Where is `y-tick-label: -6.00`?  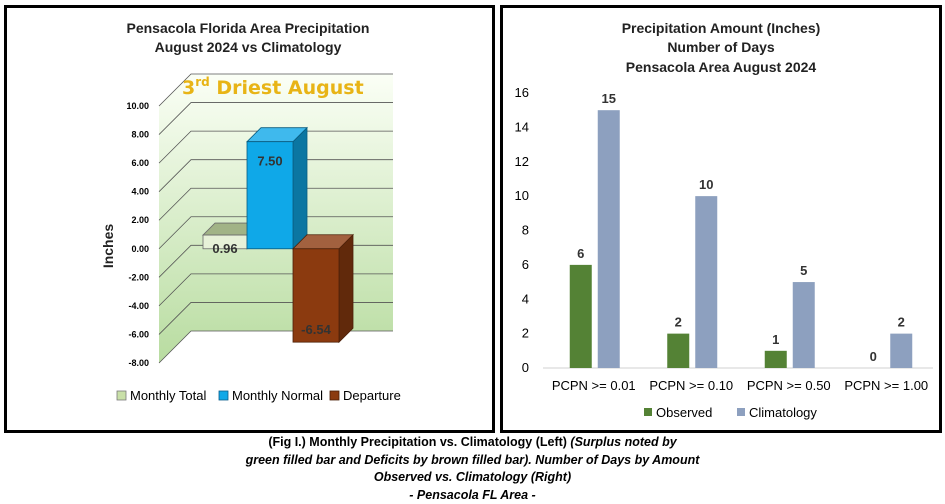 y-tick-label: -6.00 is located at coordinates (138, 334).